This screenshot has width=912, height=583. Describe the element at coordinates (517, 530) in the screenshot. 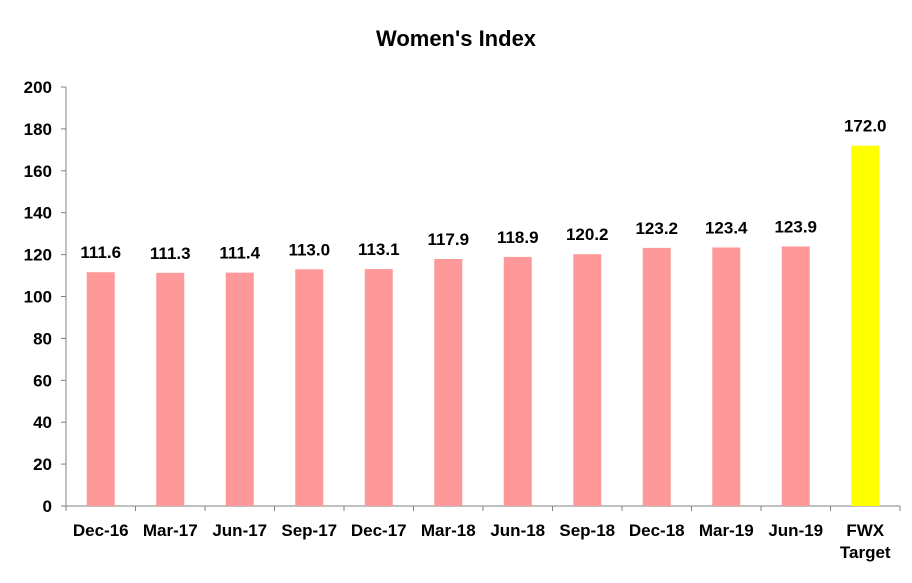

I see `x-tick-label: Jun-18` at that location.